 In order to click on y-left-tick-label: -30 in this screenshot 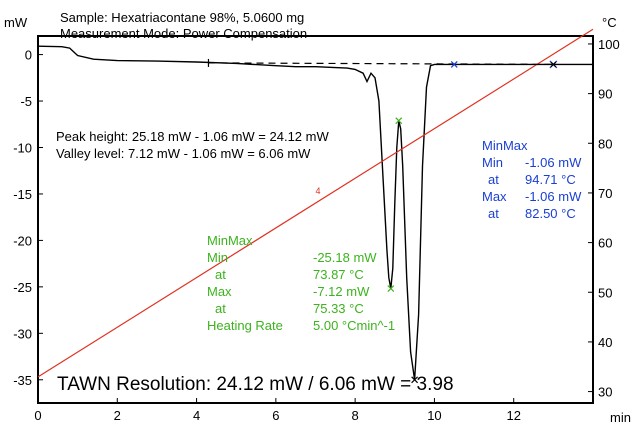, I will do `click(22, 333)`.